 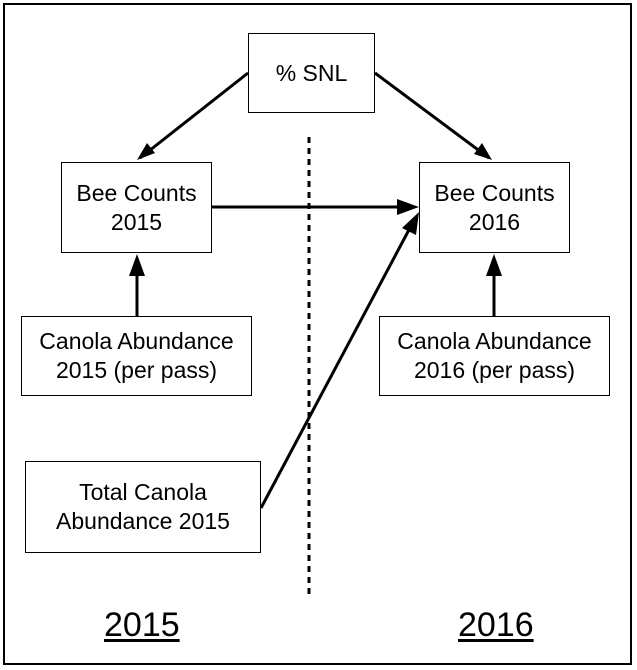 I want to click on node-total-canola-abundance-2015-line-1: Total Canola, so click(x=143, y=492).